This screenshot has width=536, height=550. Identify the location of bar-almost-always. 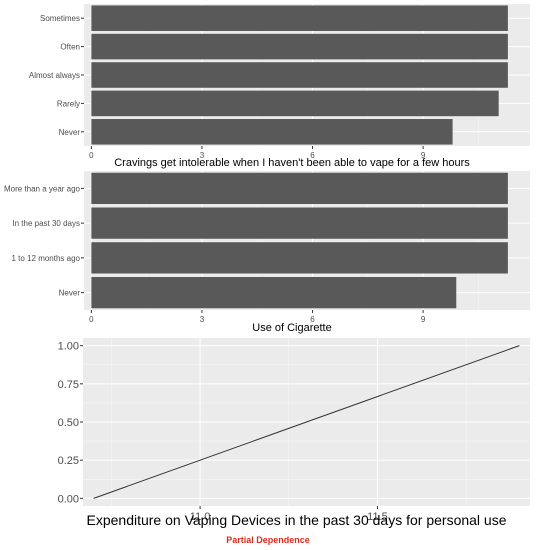
(299, 75).